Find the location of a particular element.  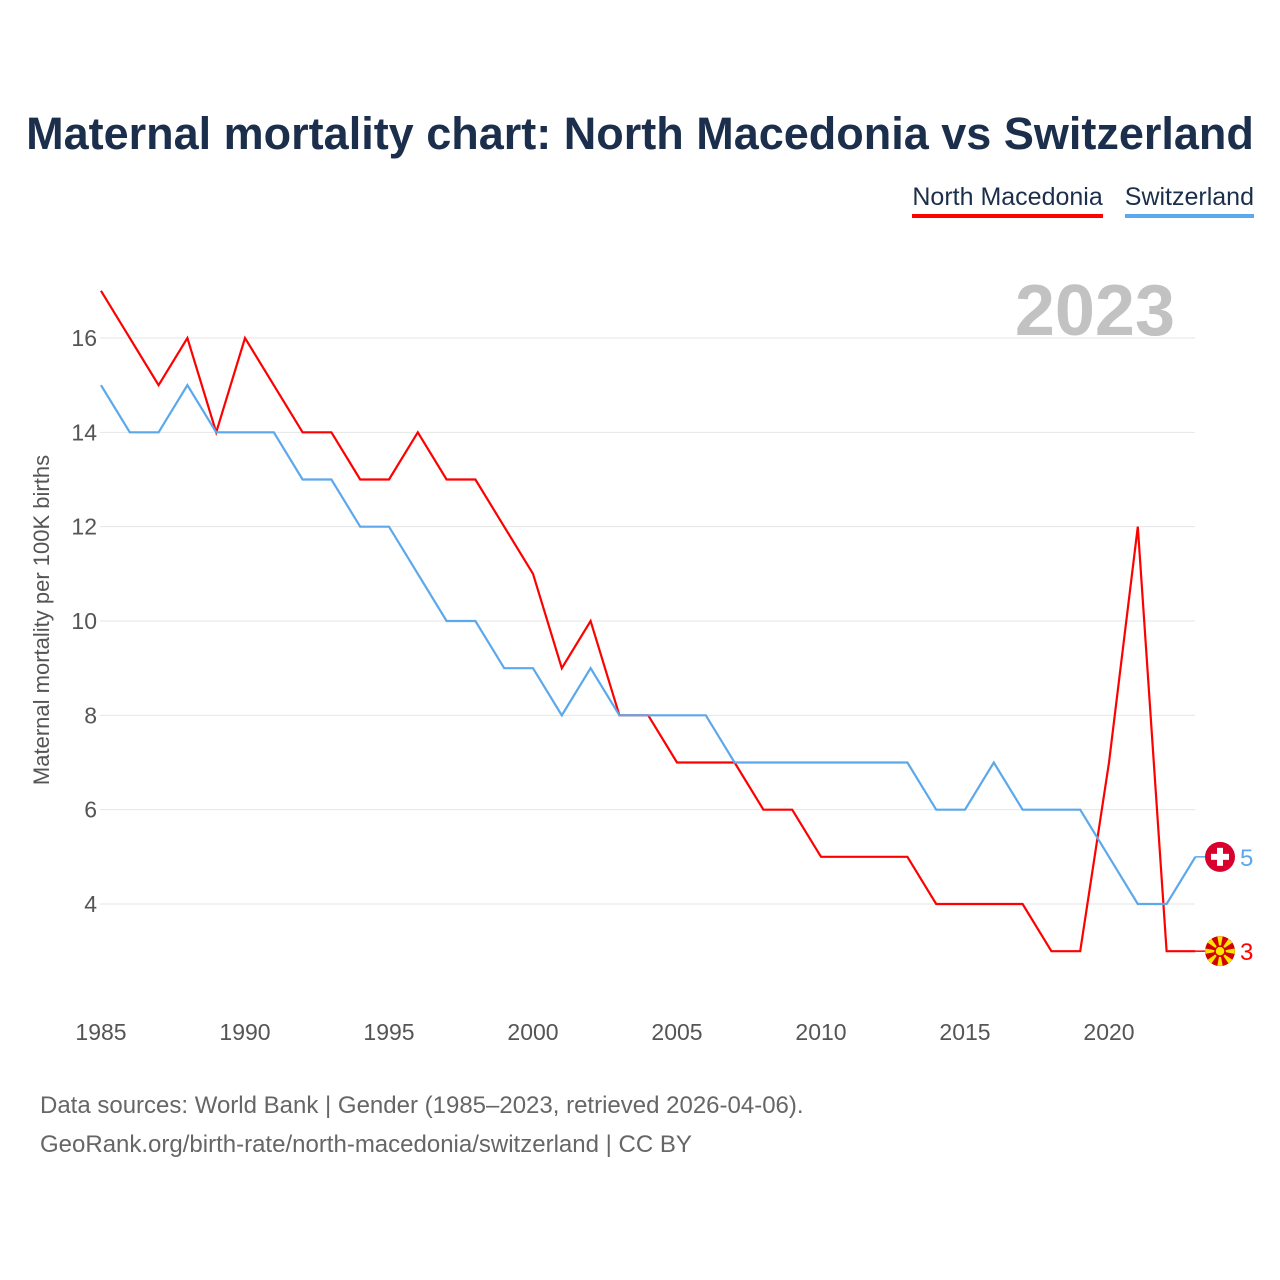

year-label: 2023 is located at coordinates (1094, 311).